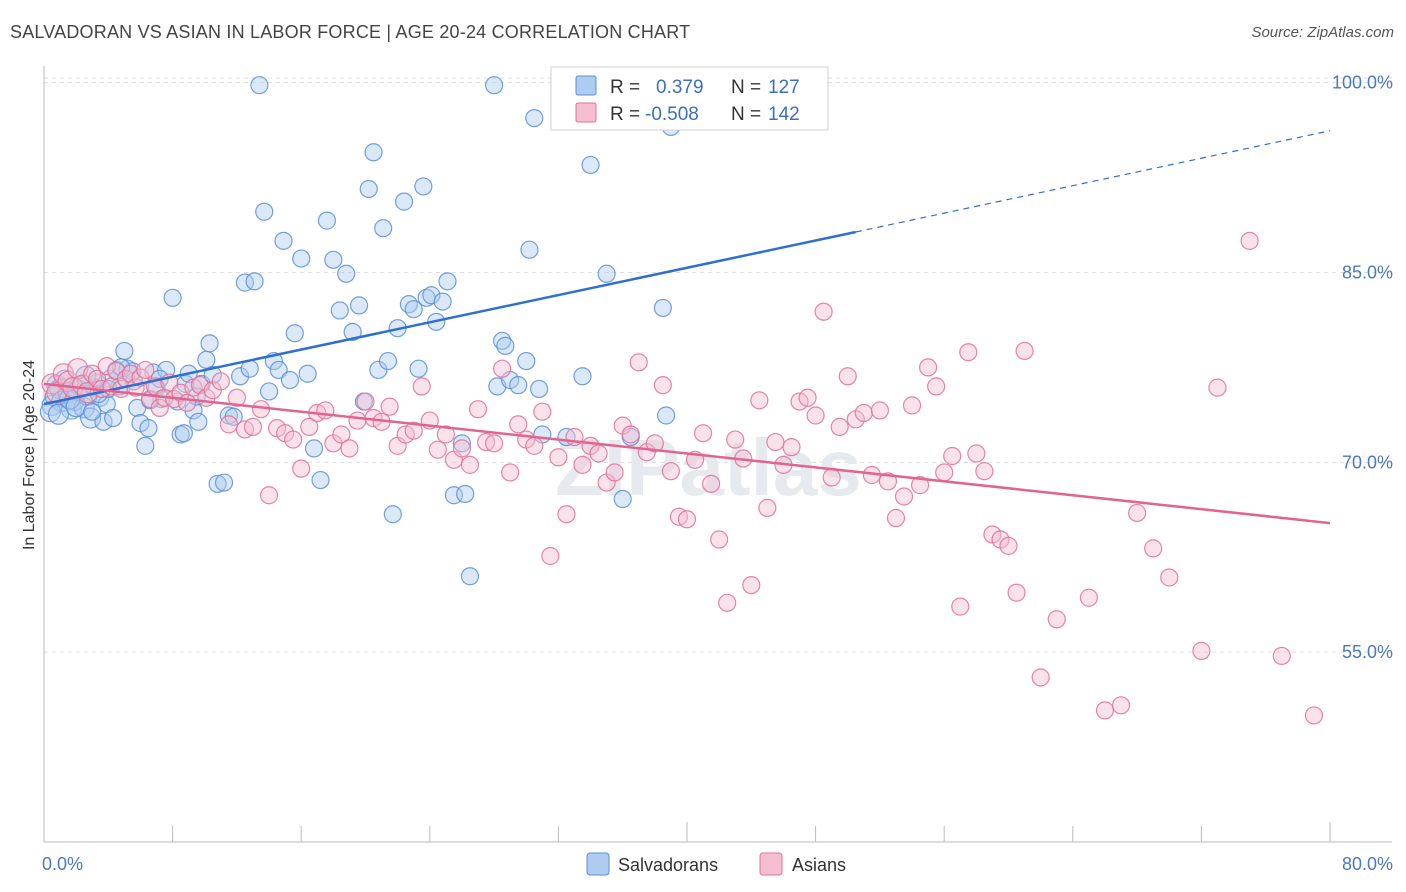 This screenshot has height=892, width=1406. What do you see at coordinates (450, 318) in the screenshot?
I see `salvadorans-trend-line` at bounding box center [450, 318].